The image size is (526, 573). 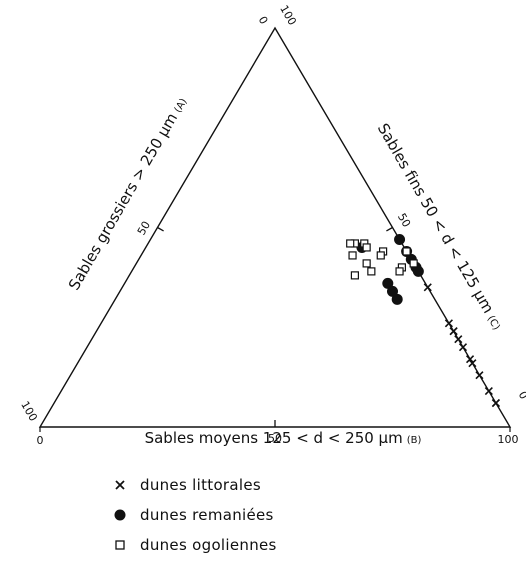 I want to click on tick-label-c-50: 50, so click(x=404, y=220).